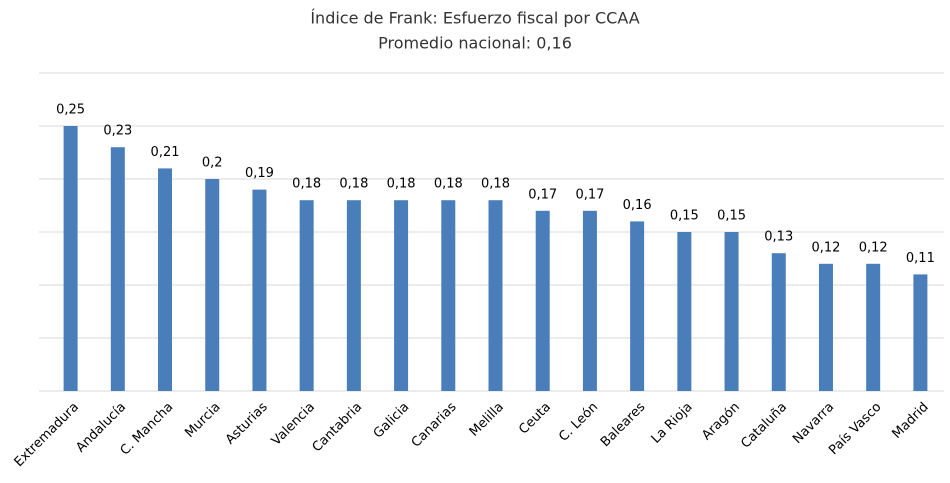  What do you see at coordinates (920, 258) in the screenshot?
I see `value-label: 0,11` at bounding box center [920, 258].